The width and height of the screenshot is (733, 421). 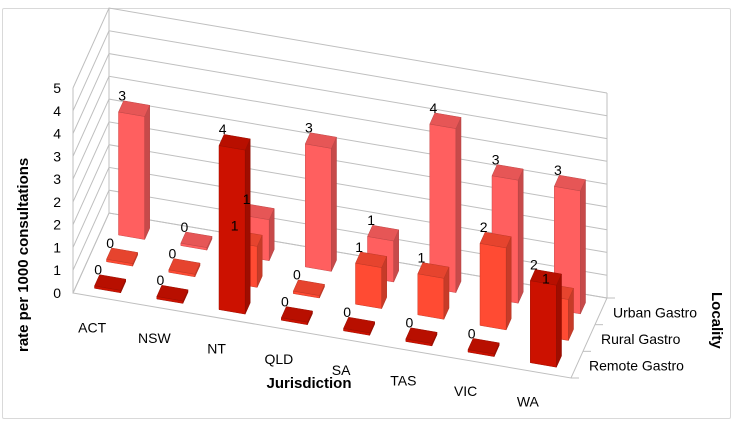 I want to click on z-axis-title: Locality, so click(x=716, y=320).